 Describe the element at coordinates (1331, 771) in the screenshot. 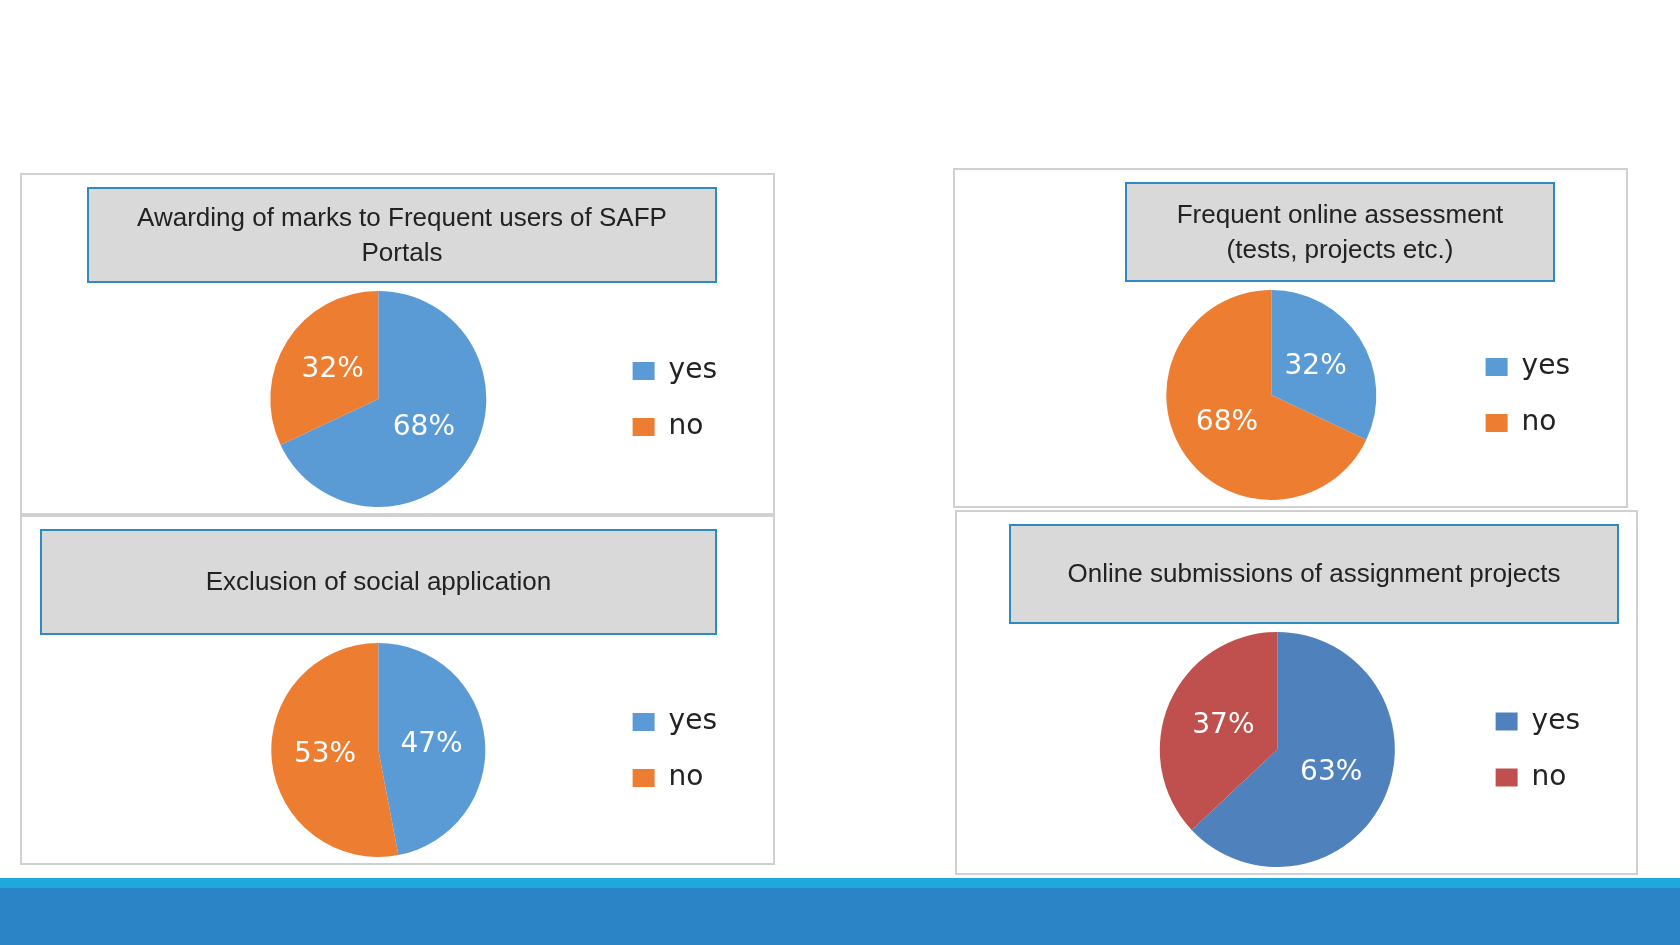

I see `data-label: 63%` at that location.